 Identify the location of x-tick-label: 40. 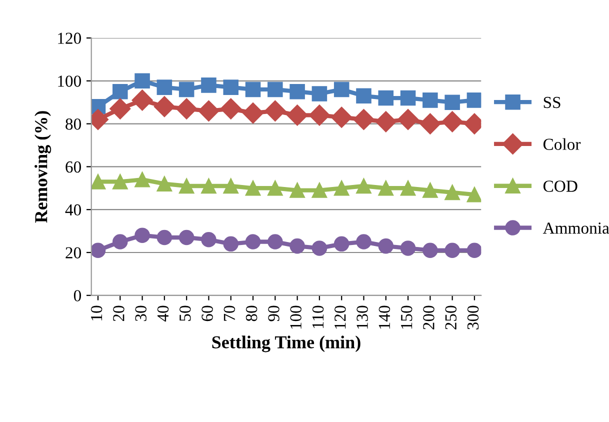
(163, 314).